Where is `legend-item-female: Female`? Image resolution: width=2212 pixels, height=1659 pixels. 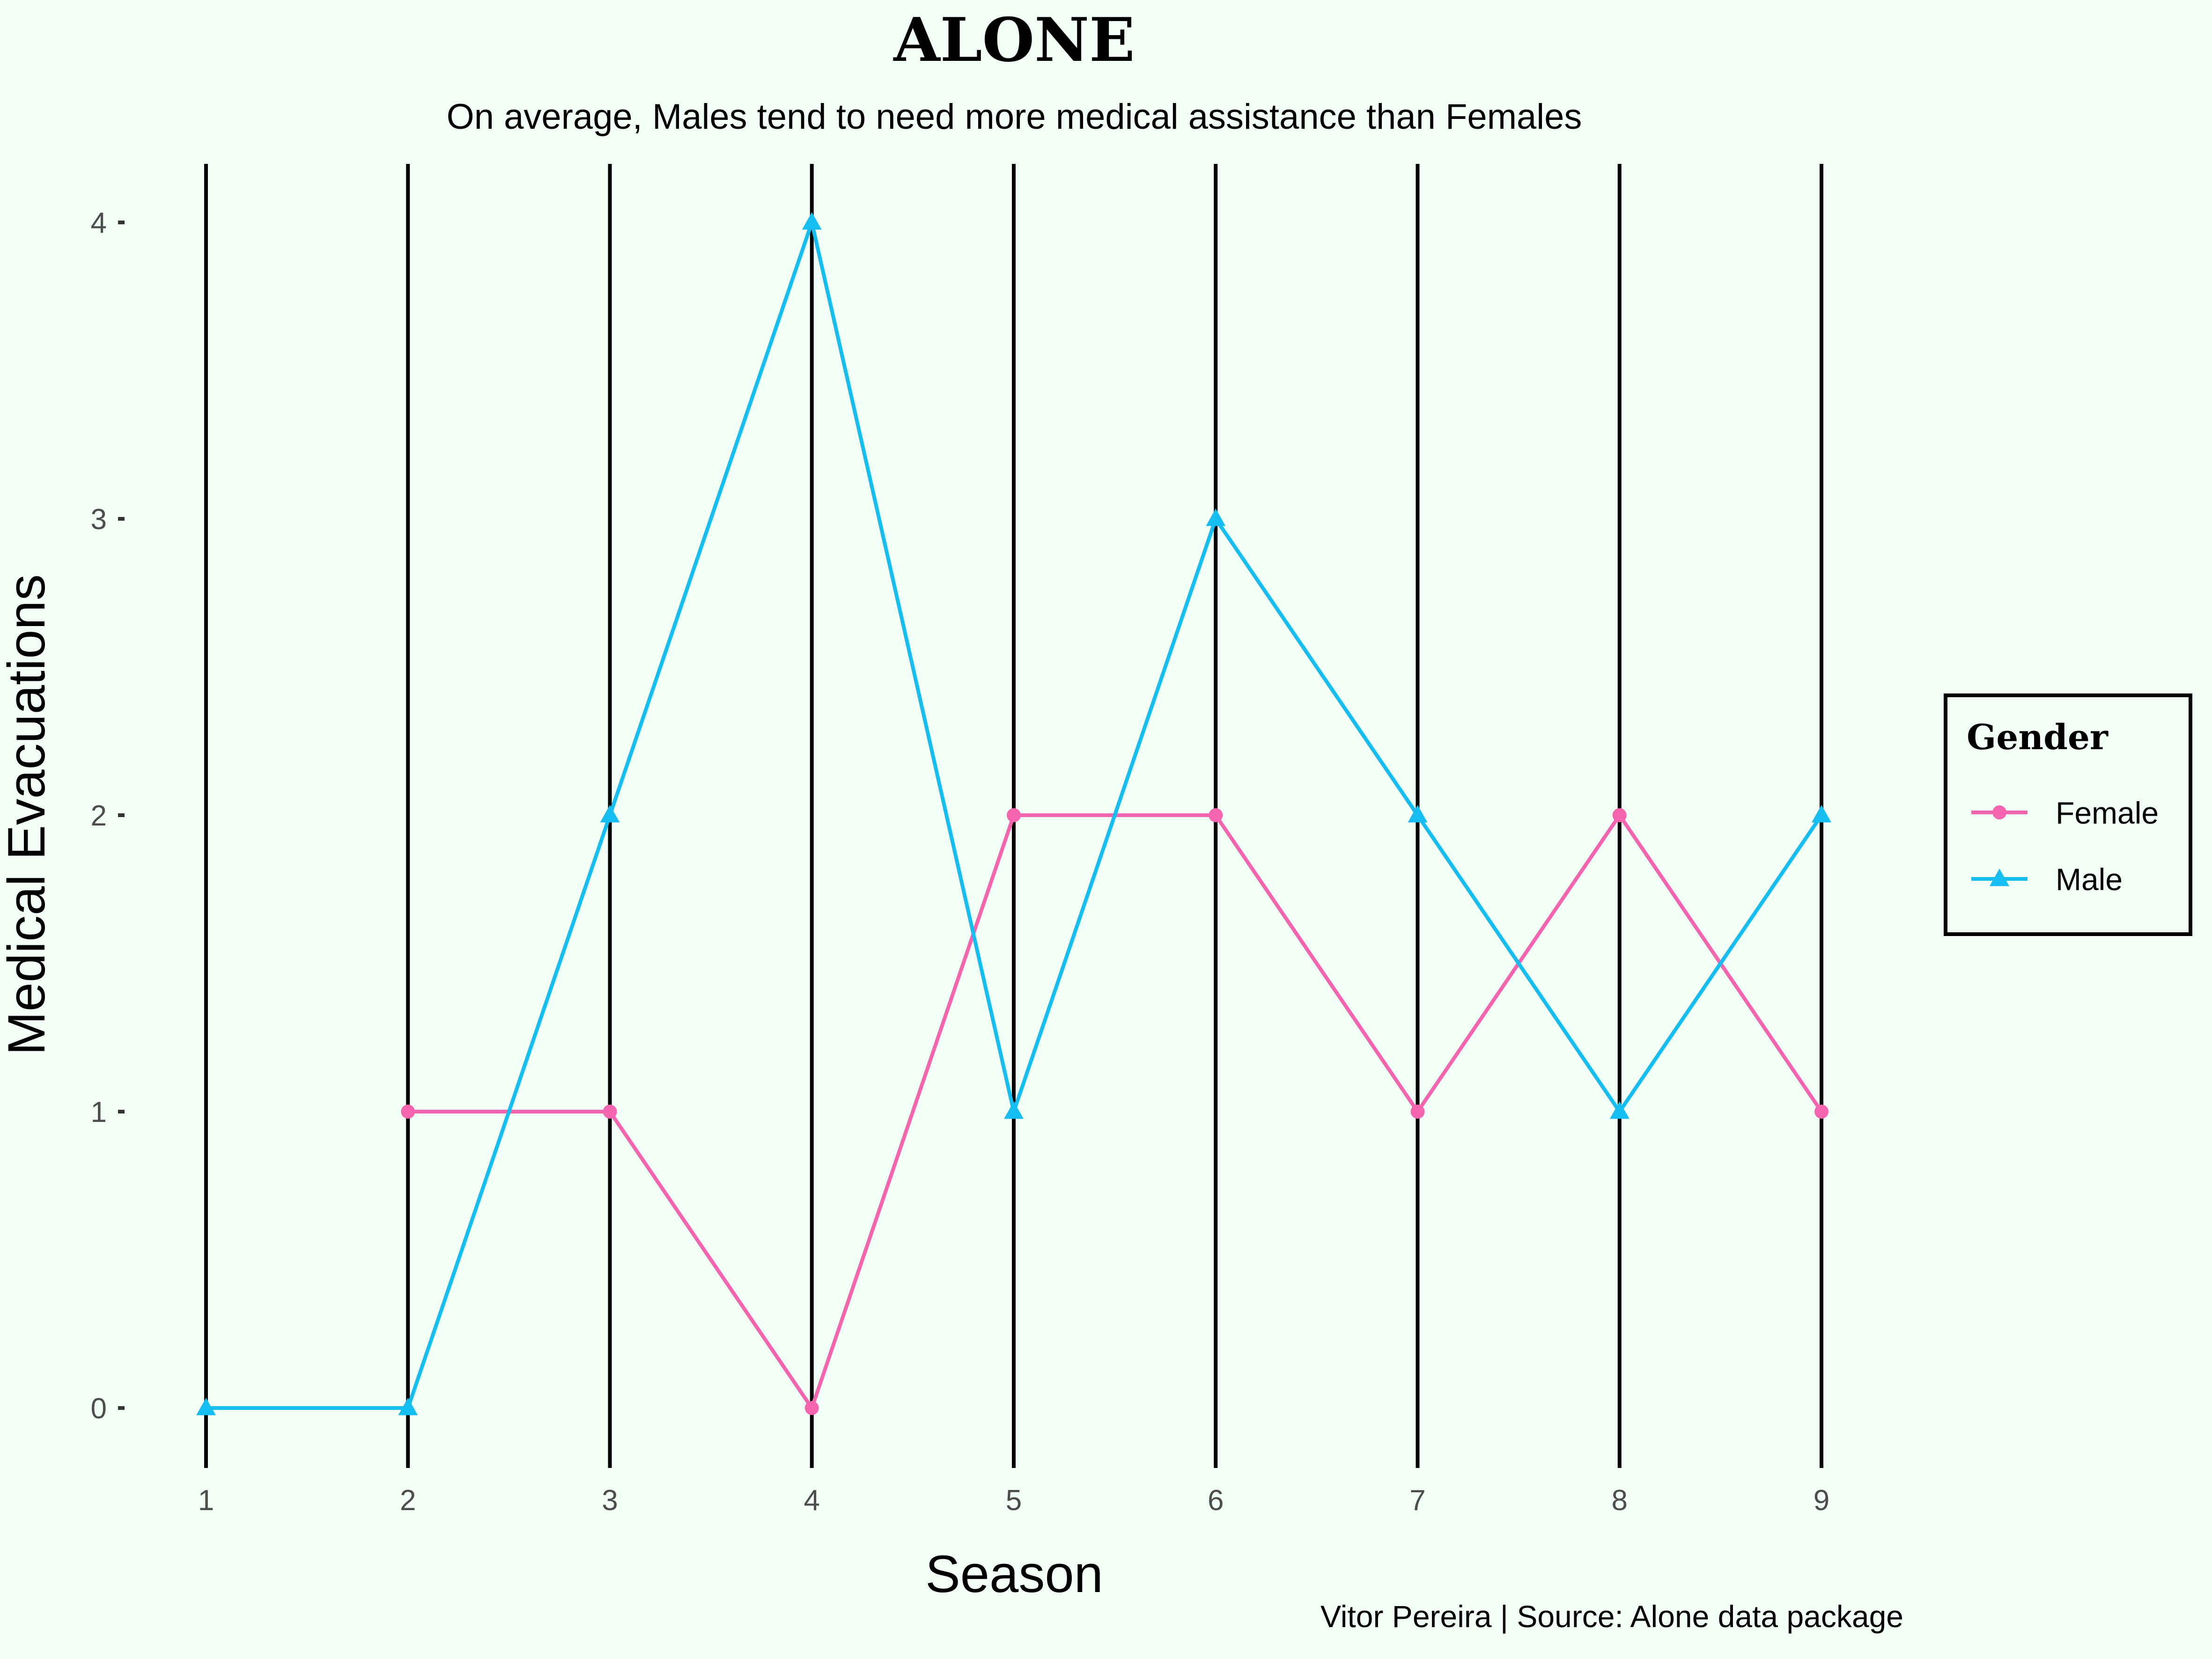 legend-item-female: Female is located at coordinates (2065, 813).